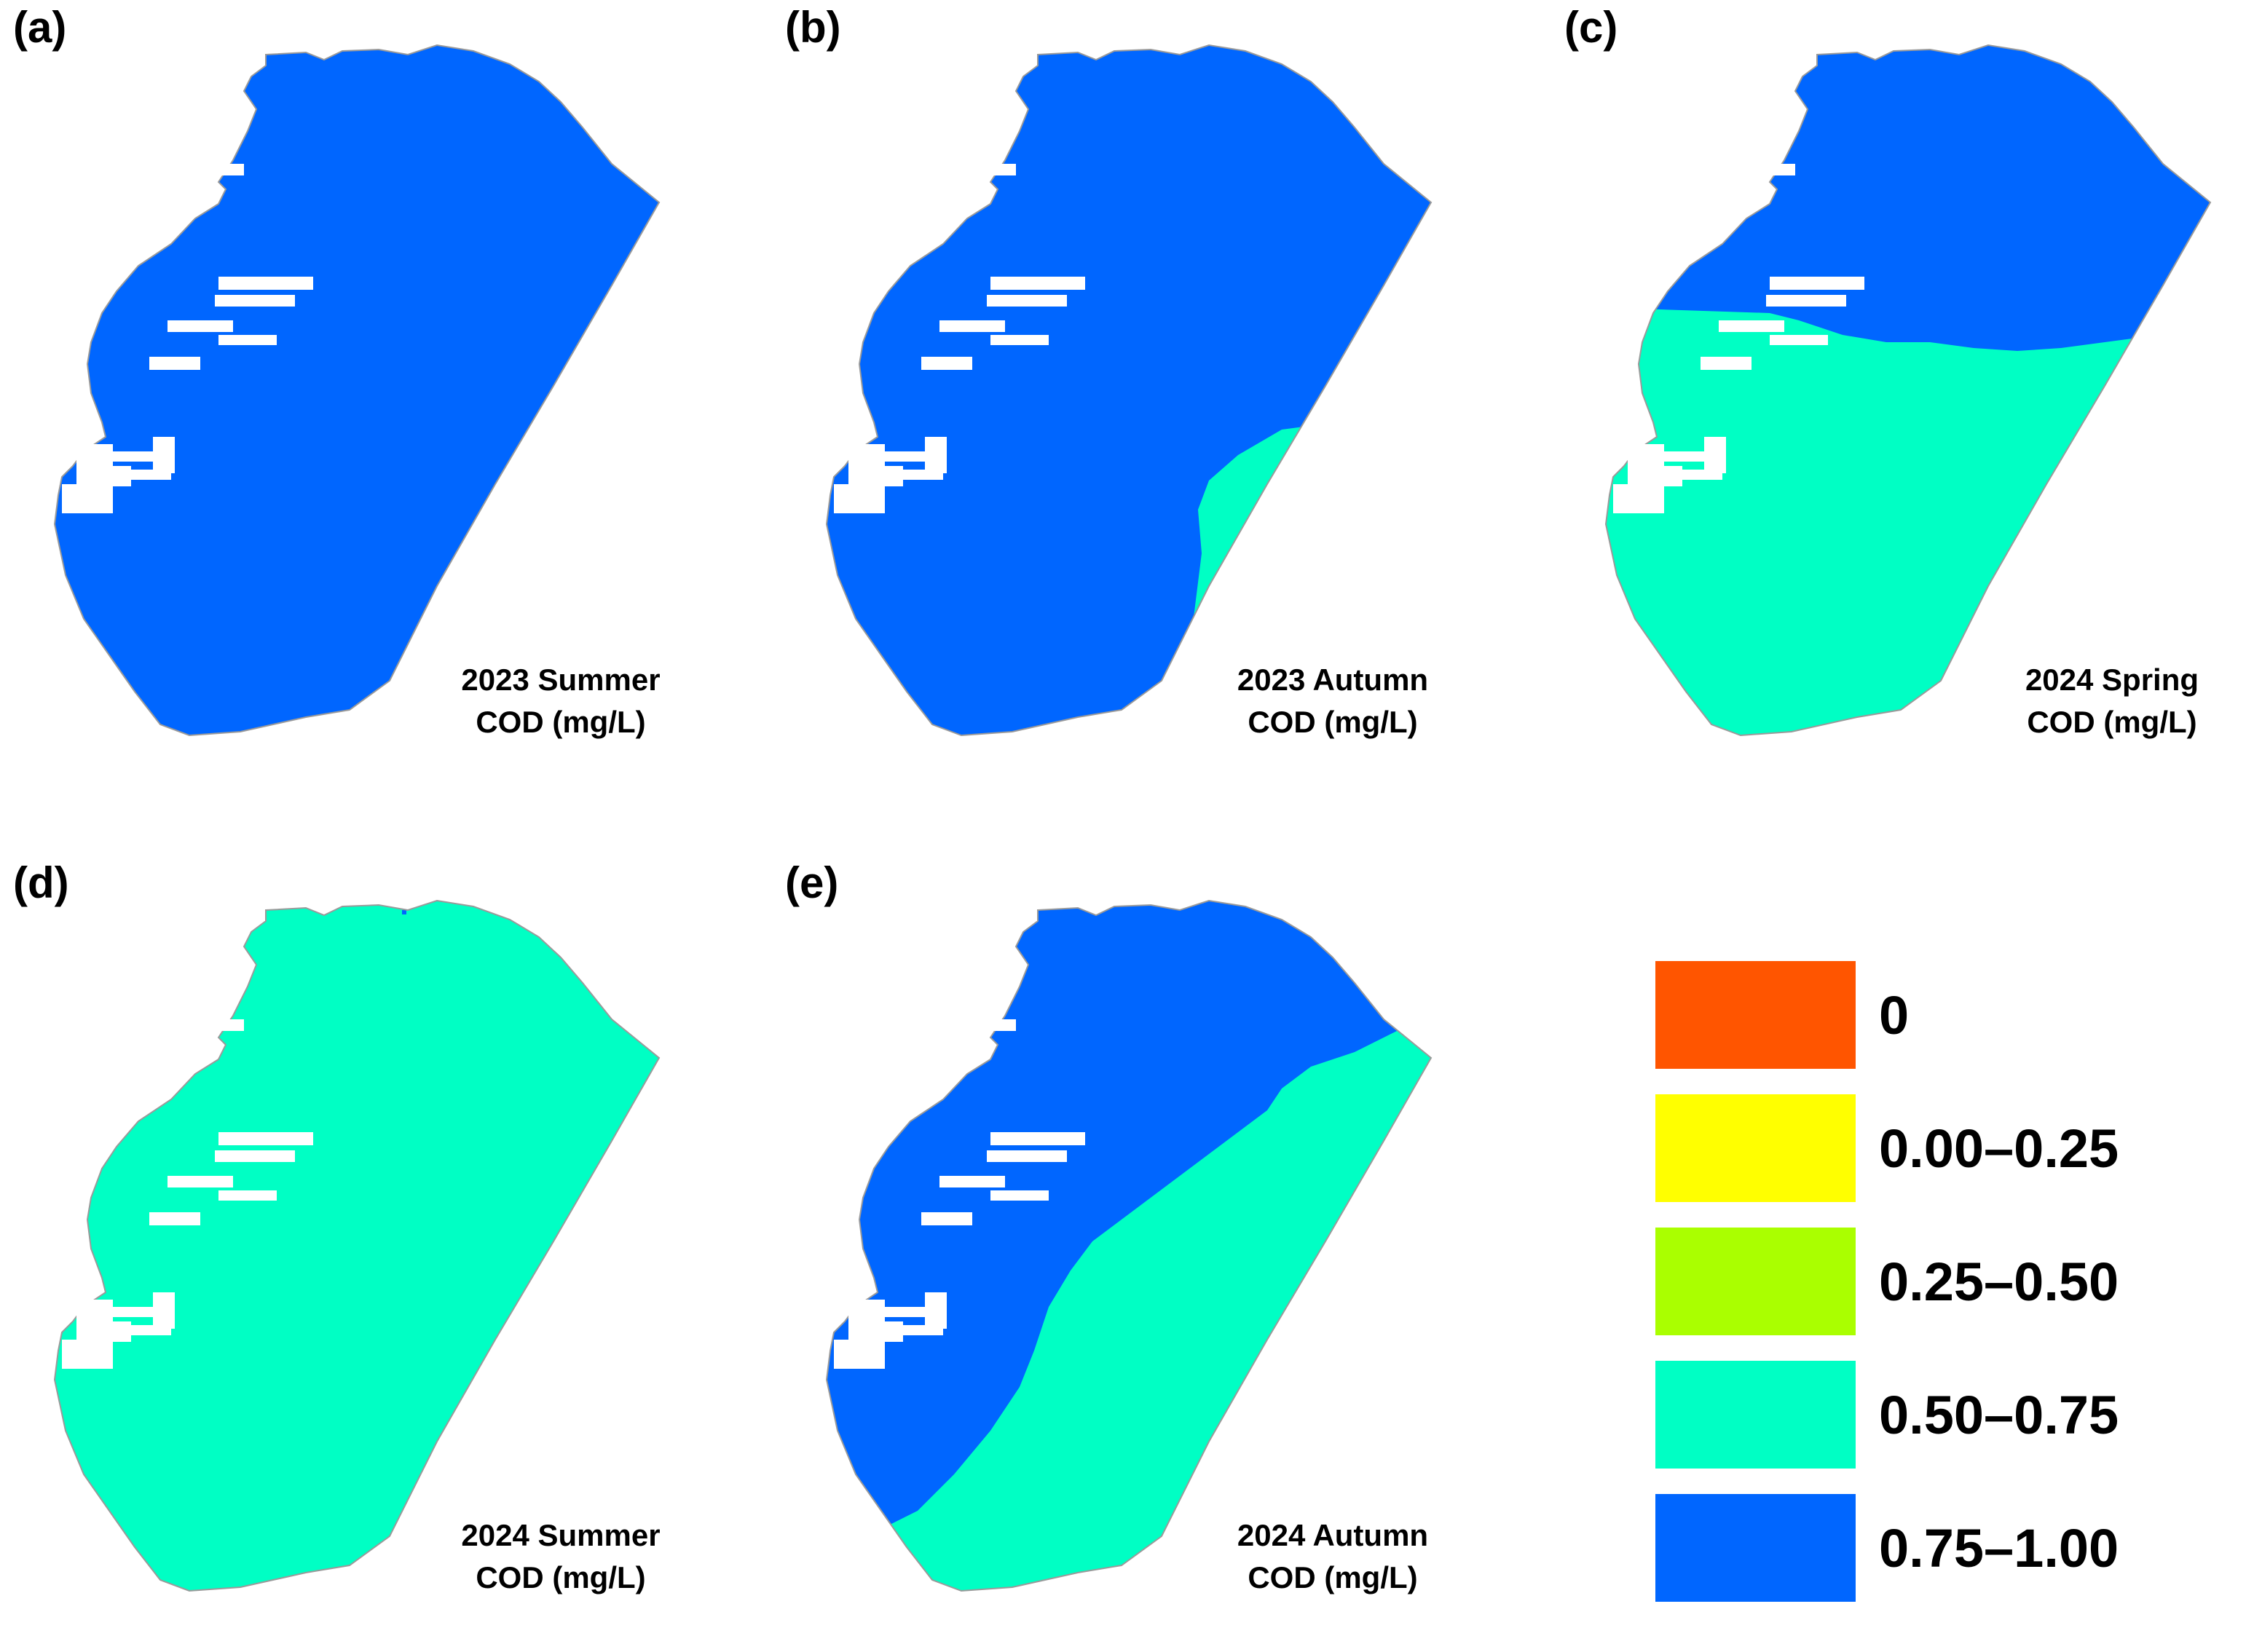 This screenshot has width=2246, height=1652. Describe the element at coordinates (41, 882) in the screenshot. I see `panel-letter: (d)` at that location.